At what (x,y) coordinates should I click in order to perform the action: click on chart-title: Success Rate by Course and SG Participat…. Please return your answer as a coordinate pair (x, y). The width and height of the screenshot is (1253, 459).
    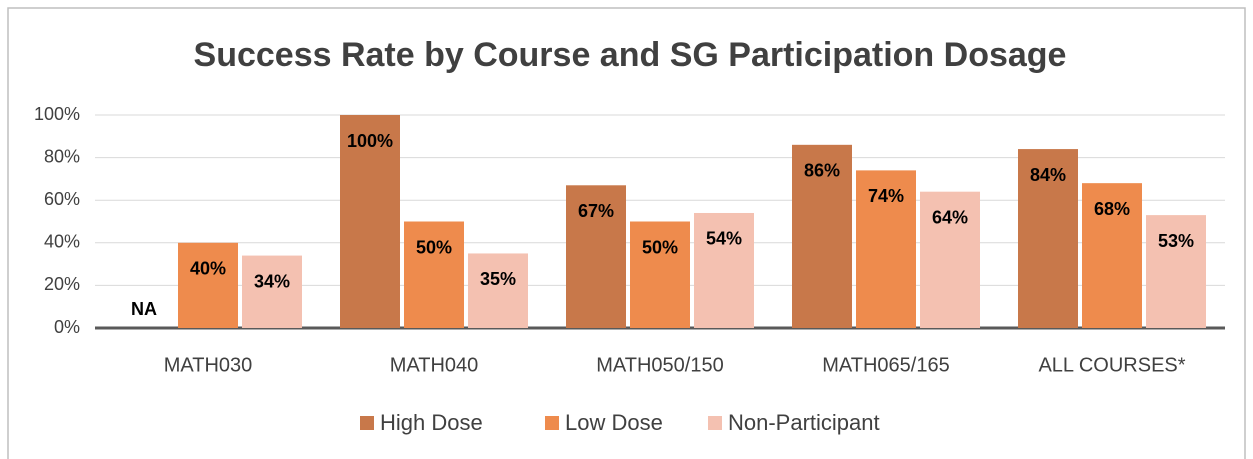
    Looking at the image, I should click on (630, 55).